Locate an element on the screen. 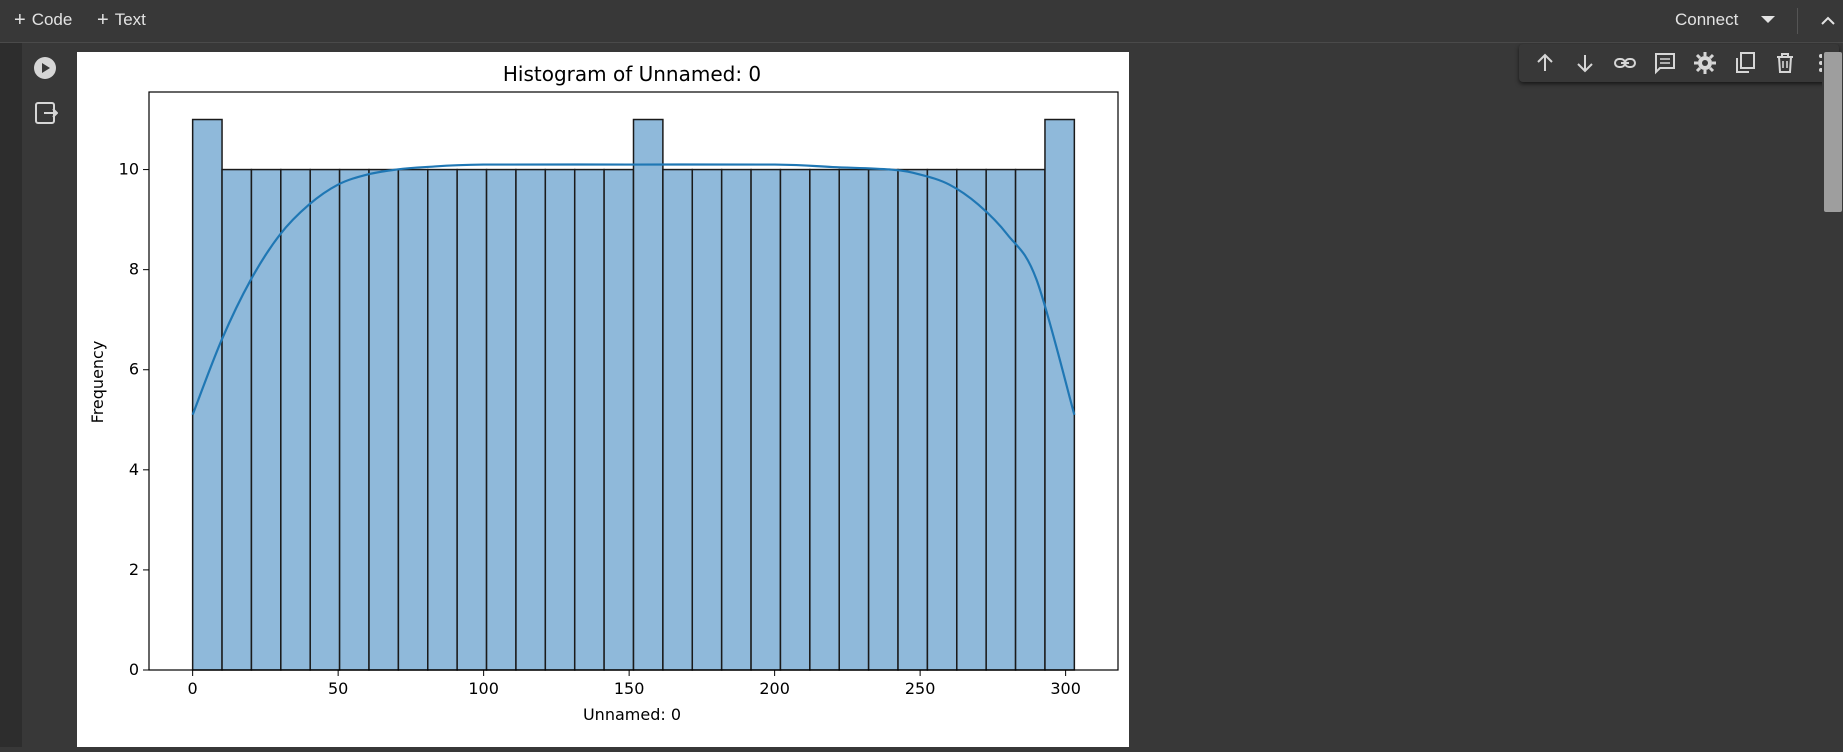 Image resolution: width=1843 pixels, height=752 pixels. arrow-down-icon is located at coordinates (1585, 64).